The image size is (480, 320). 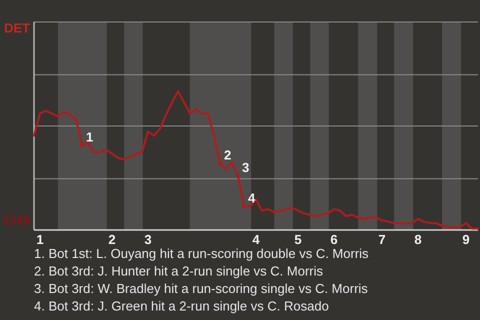 I want to click on text: 3. Bot 3rd: W. Bradley hit a run-scoring single vs C. Morris, so click(x=201, y=288).